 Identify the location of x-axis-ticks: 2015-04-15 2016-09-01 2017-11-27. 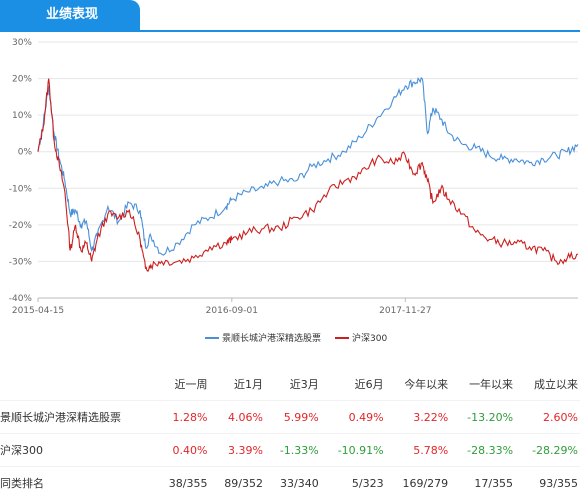
(222, 307).